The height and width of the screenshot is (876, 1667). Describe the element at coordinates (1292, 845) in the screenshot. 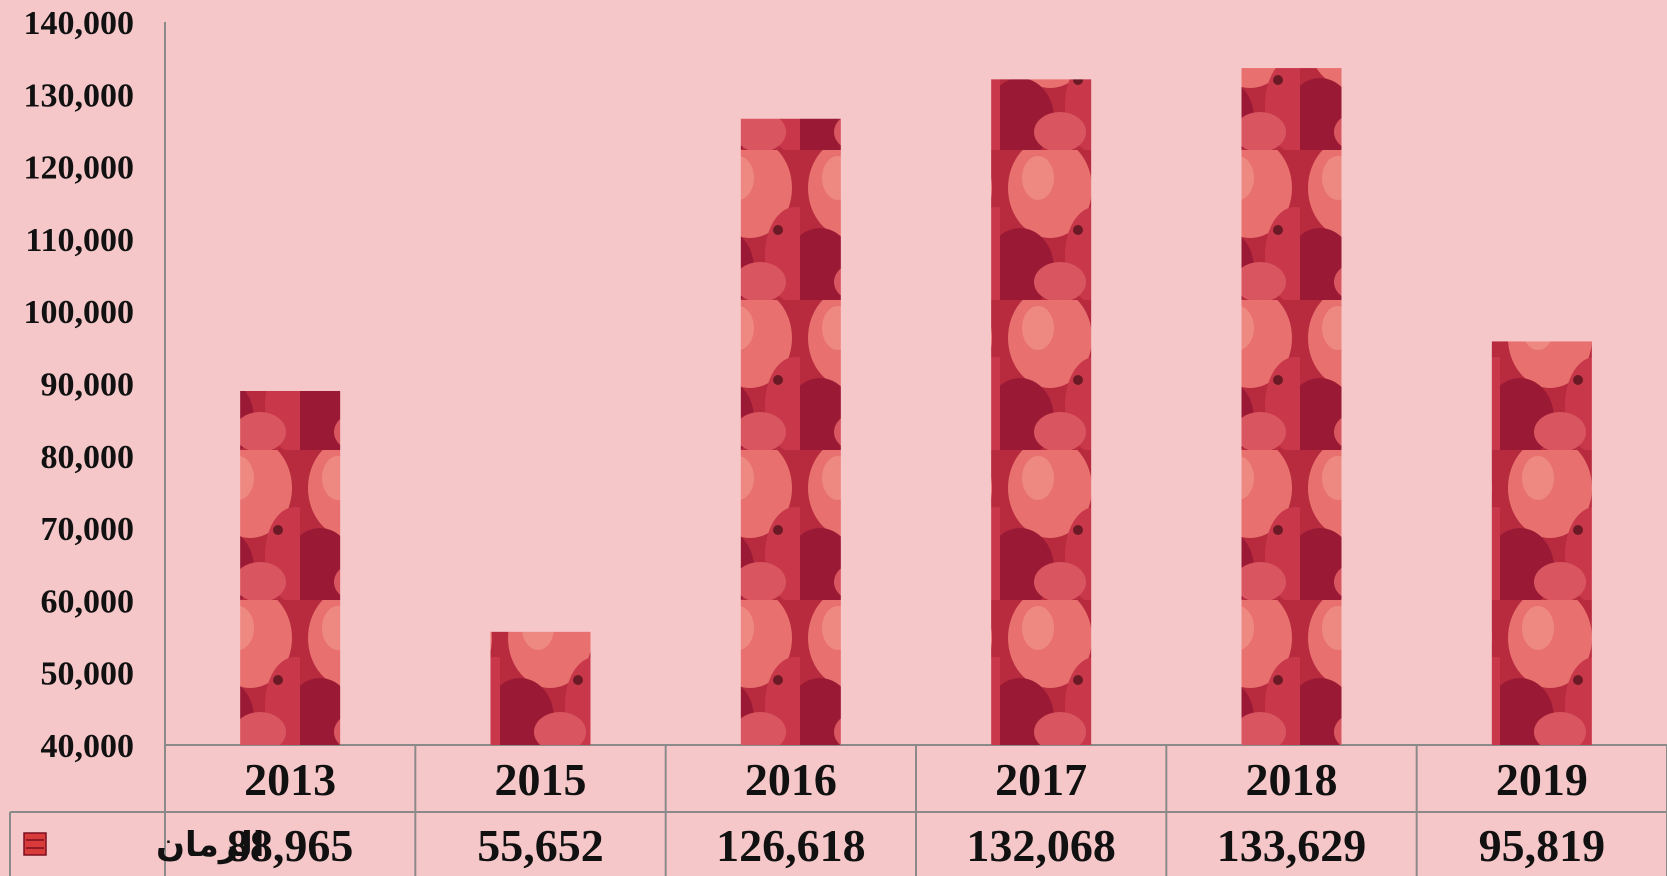

I see `value-label: 133,629` at that location.